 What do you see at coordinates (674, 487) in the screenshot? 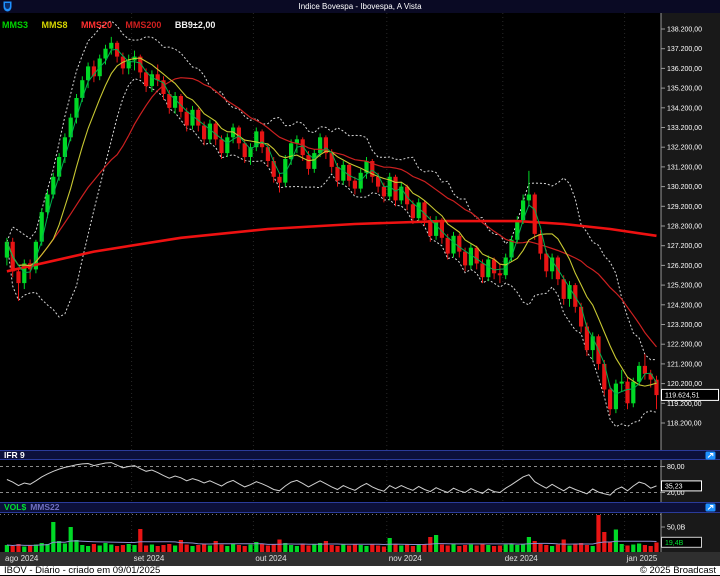
I see `svg-text: 35,23` at bounding box center [674, 487].